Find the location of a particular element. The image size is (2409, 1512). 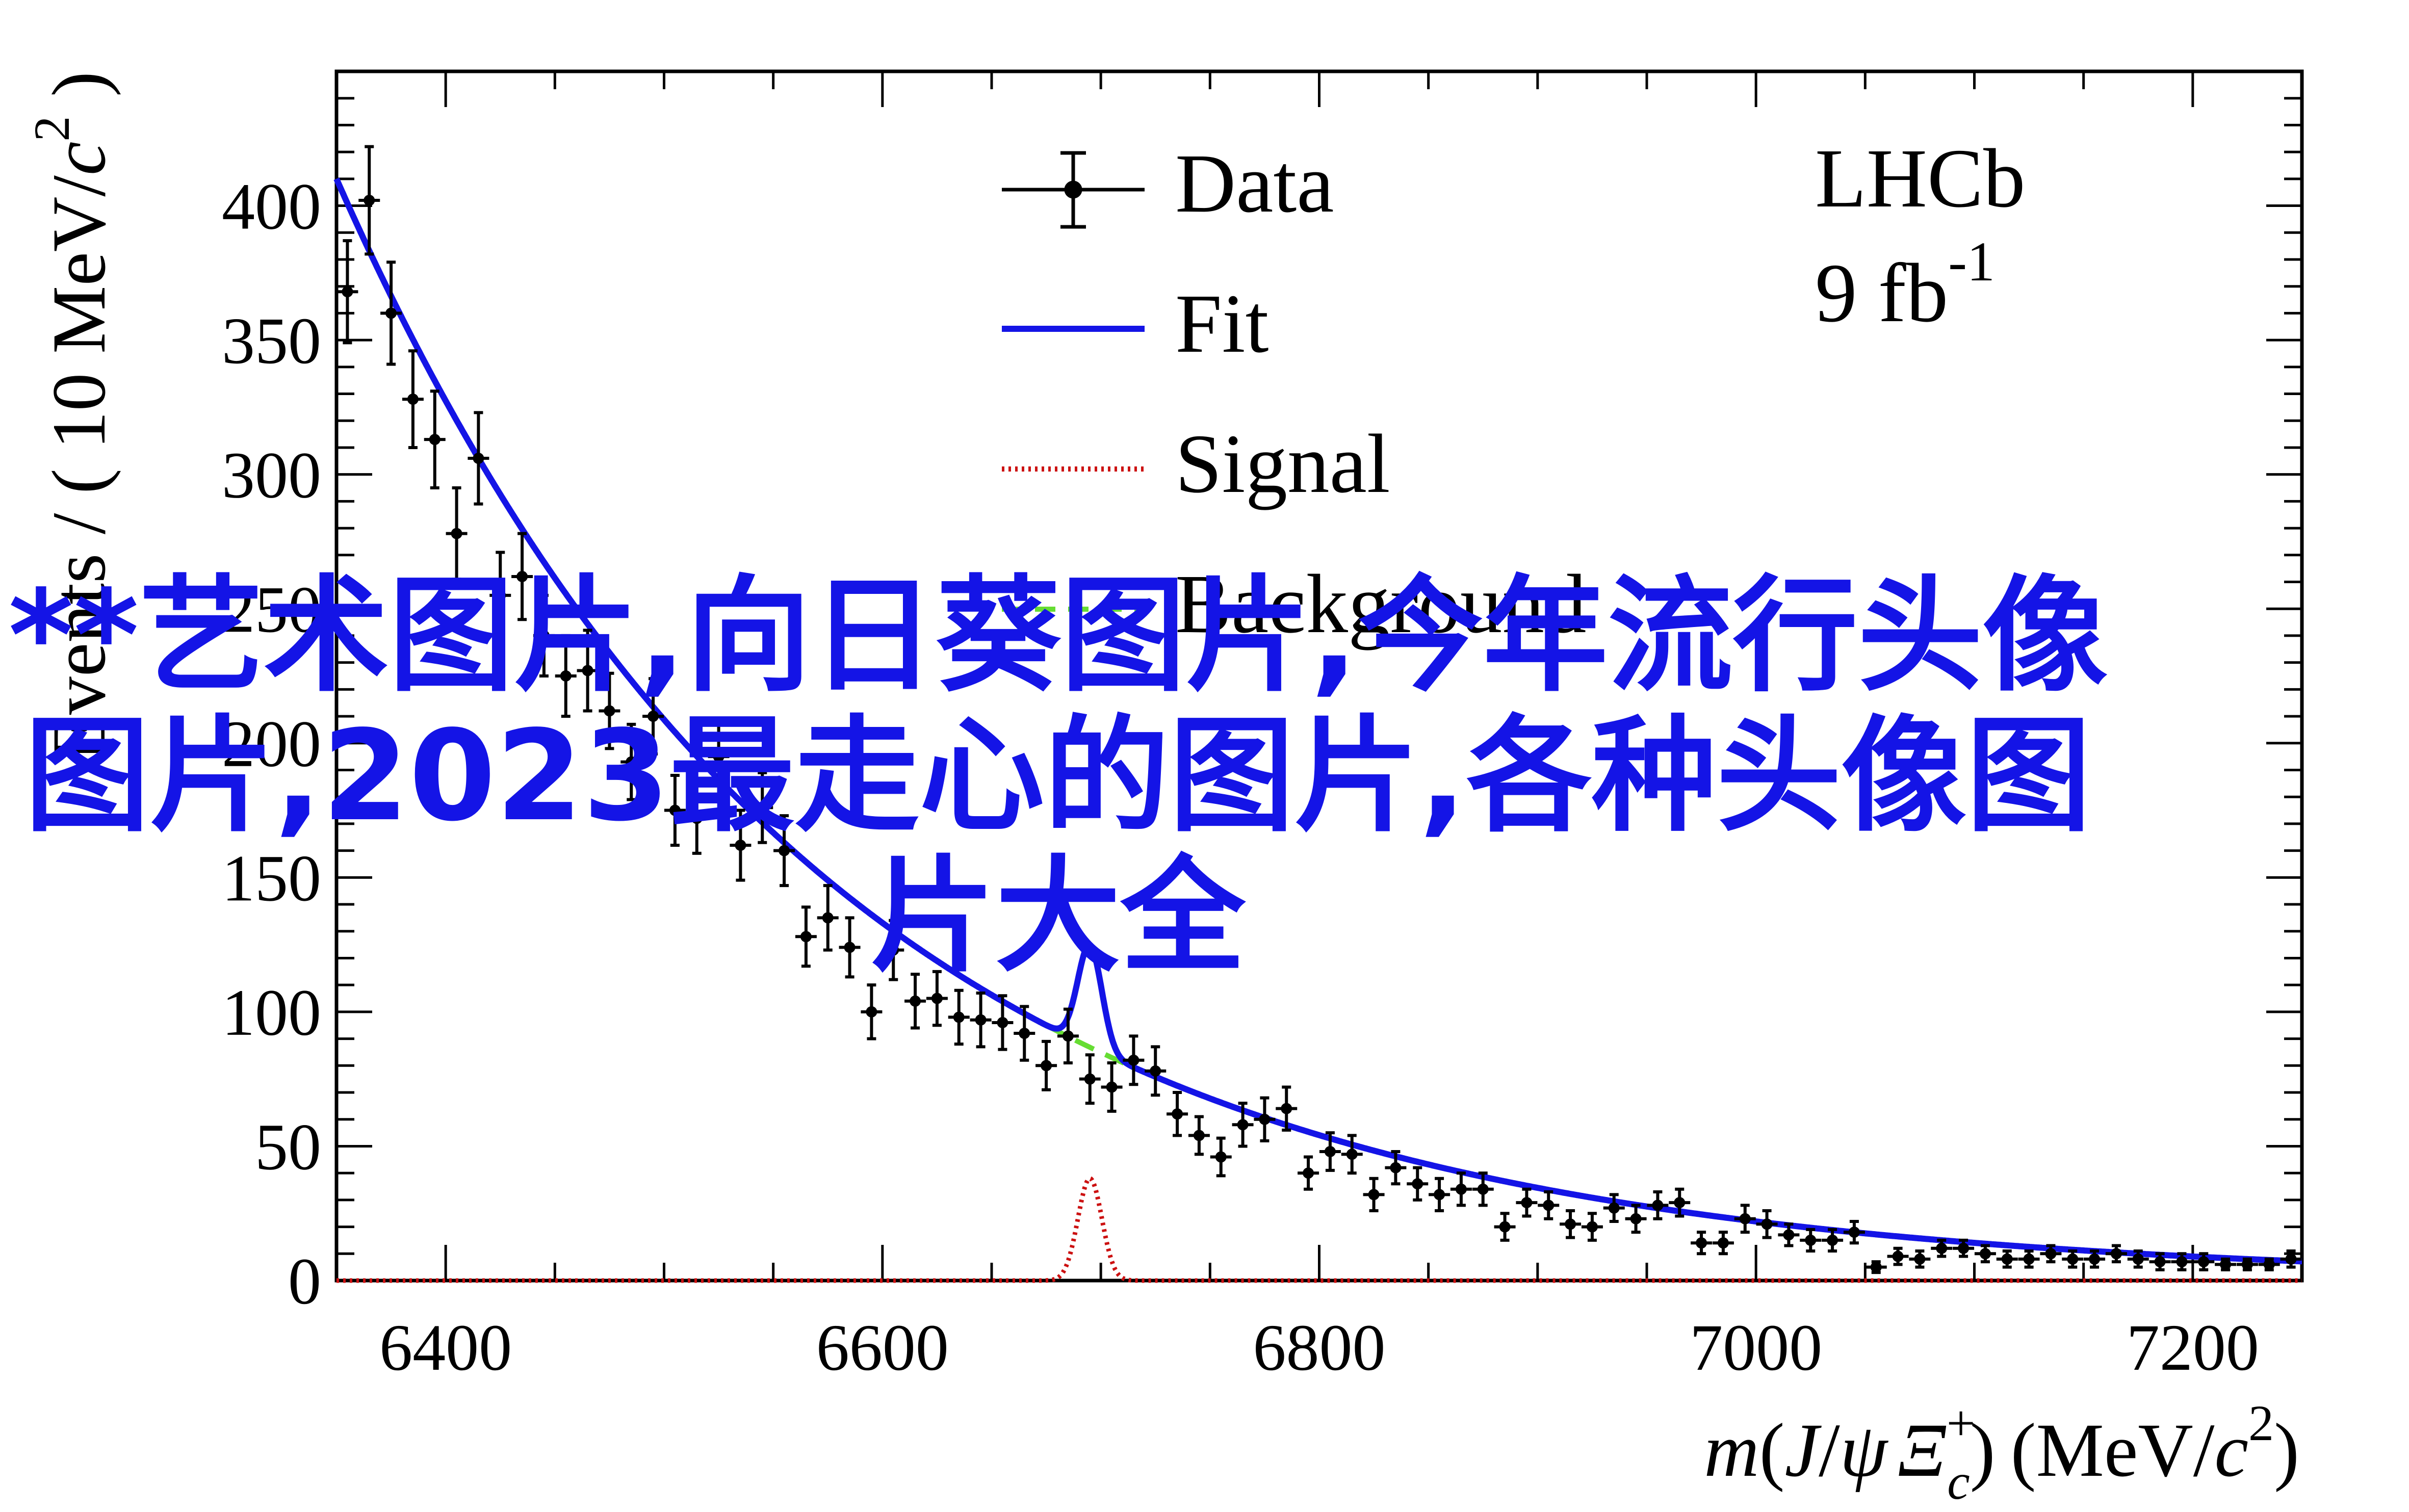

legend-label-background: Background is located at coordinates (1381, 603).